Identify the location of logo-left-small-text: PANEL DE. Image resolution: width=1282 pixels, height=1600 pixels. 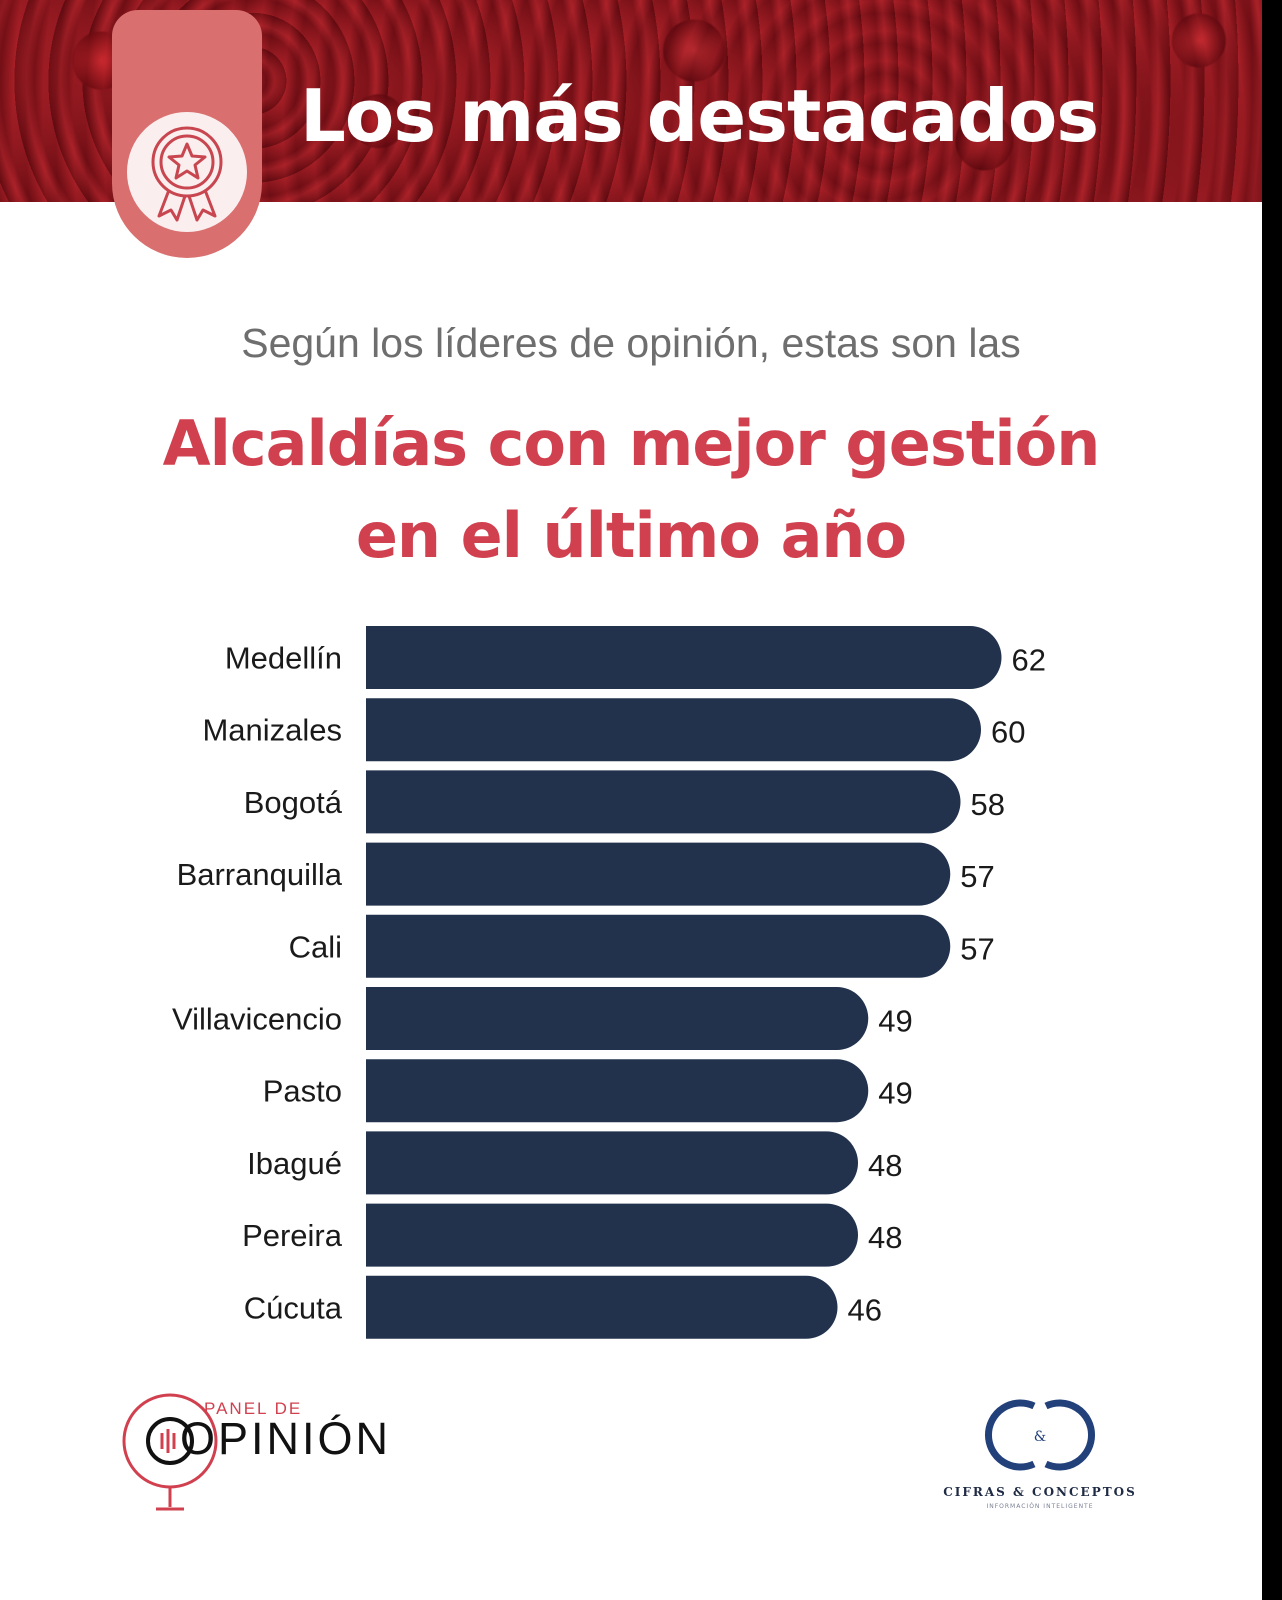
(253, 1408).